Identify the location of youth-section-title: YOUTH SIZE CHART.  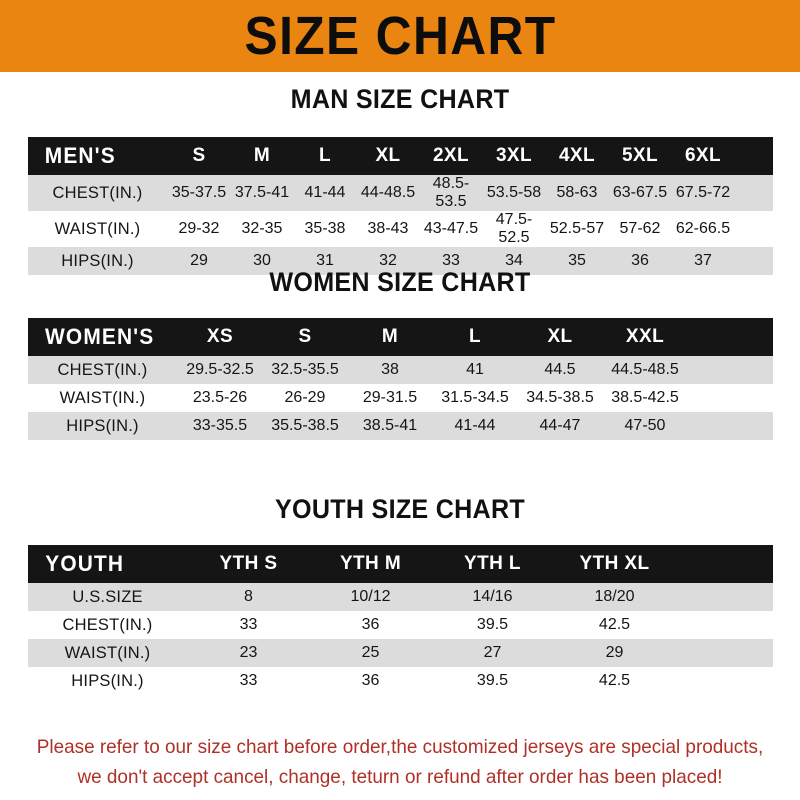
(400, 509).